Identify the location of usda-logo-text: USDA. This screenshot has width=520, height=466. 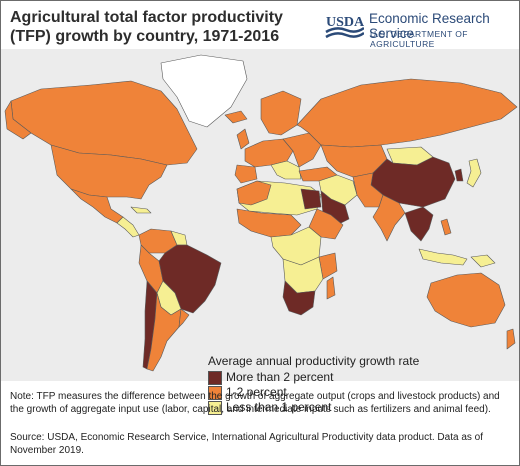
(345, 22).